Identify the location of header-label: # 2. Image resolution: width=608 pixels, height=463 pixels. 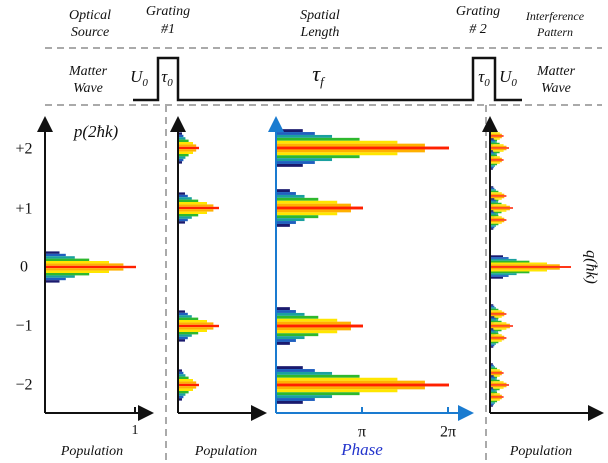
(478, 29).